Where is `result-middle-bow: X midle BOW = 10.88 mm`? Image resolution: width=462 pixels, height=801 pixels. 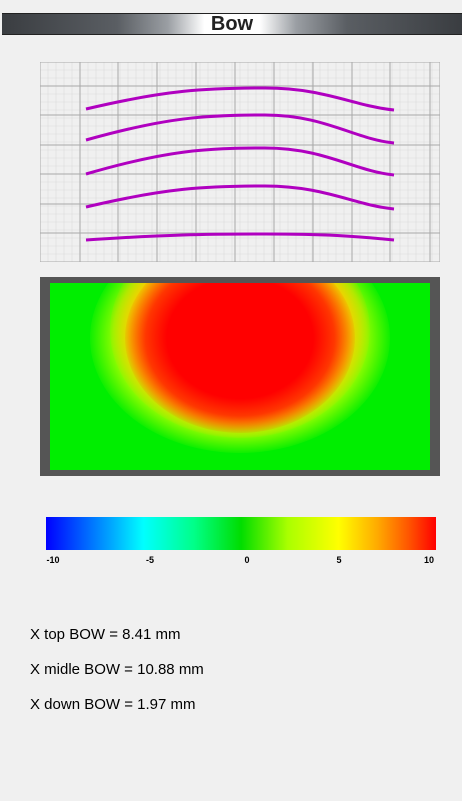
result-middle-bow: X midle BOW = 10.88 mm is located at coordinates (117, 669).